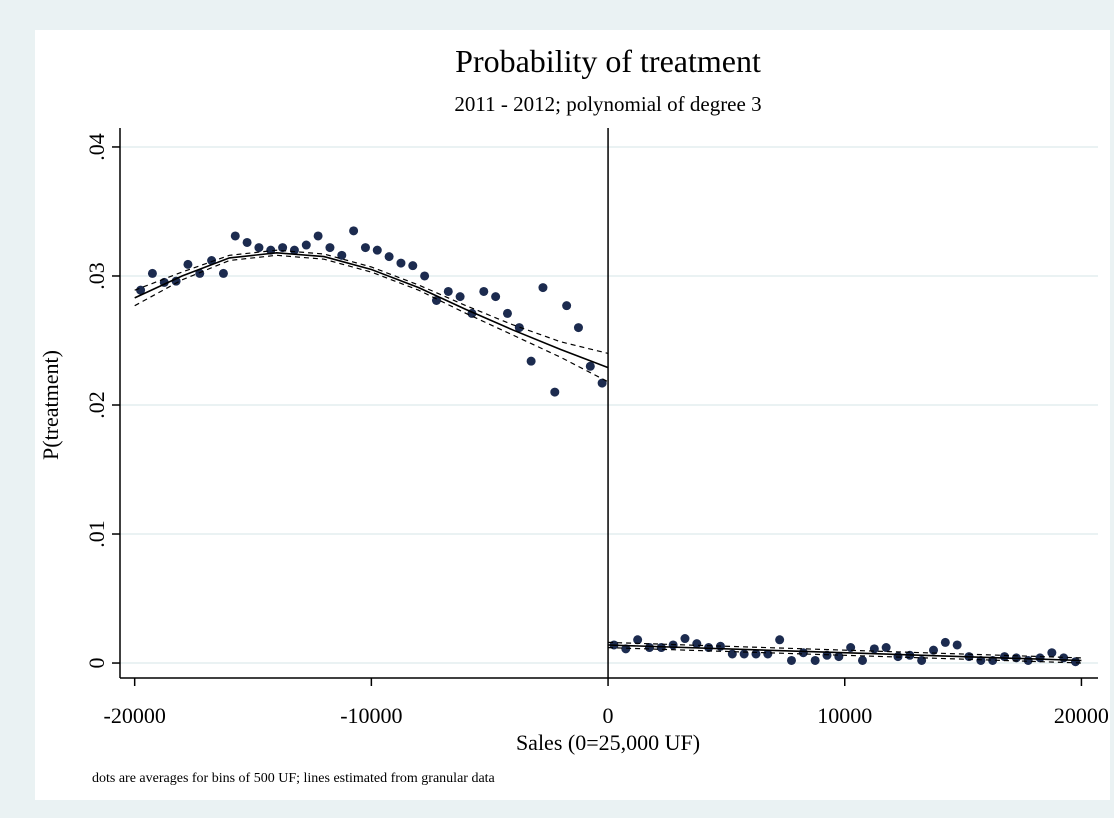 Image resolution: width=1114 pixels, height=818 pixels. Describe the element at coordinates (96, 534) in the screenshot. I see `y-tick-label: .01` at that location.